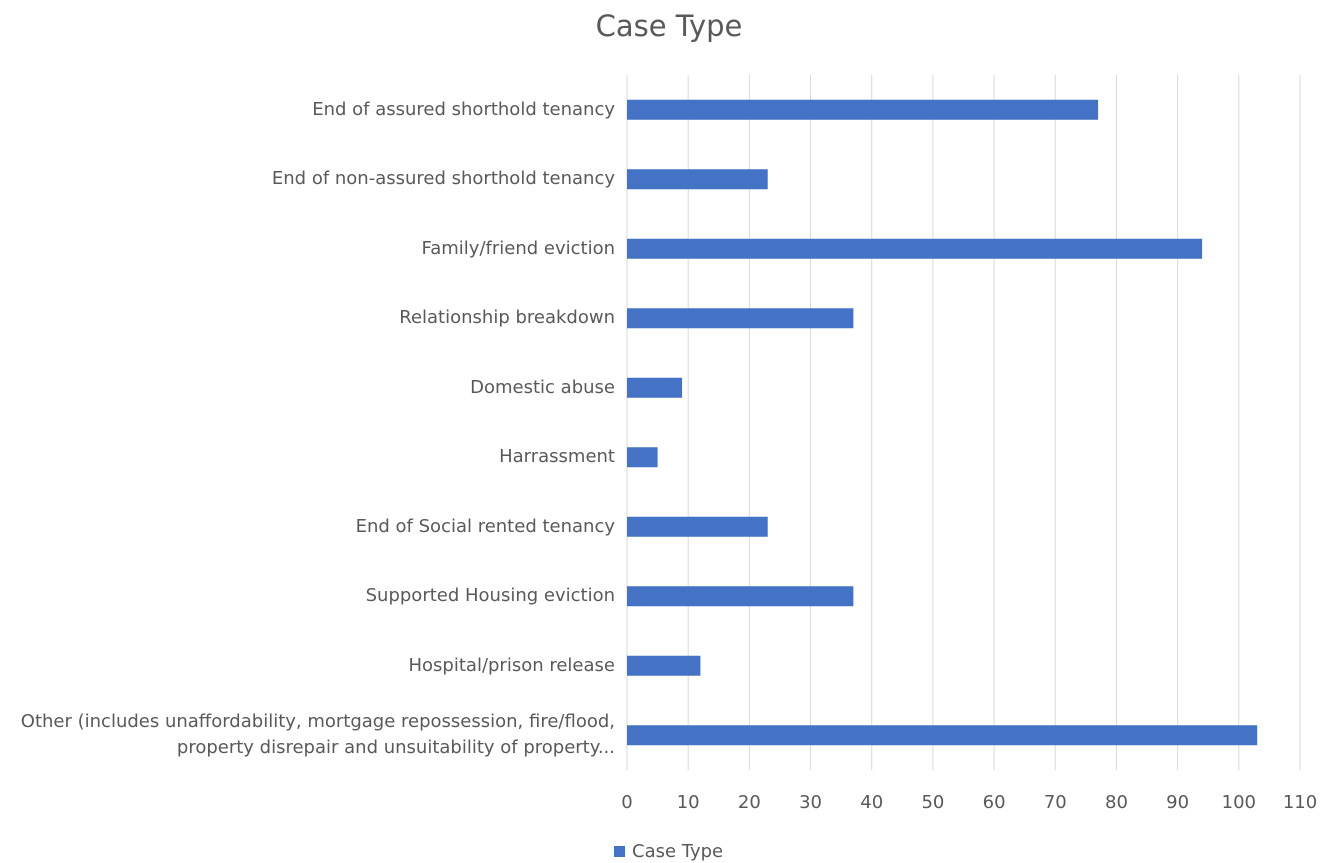  I want to click on x-tick-label: 90, so click(1177, 802).